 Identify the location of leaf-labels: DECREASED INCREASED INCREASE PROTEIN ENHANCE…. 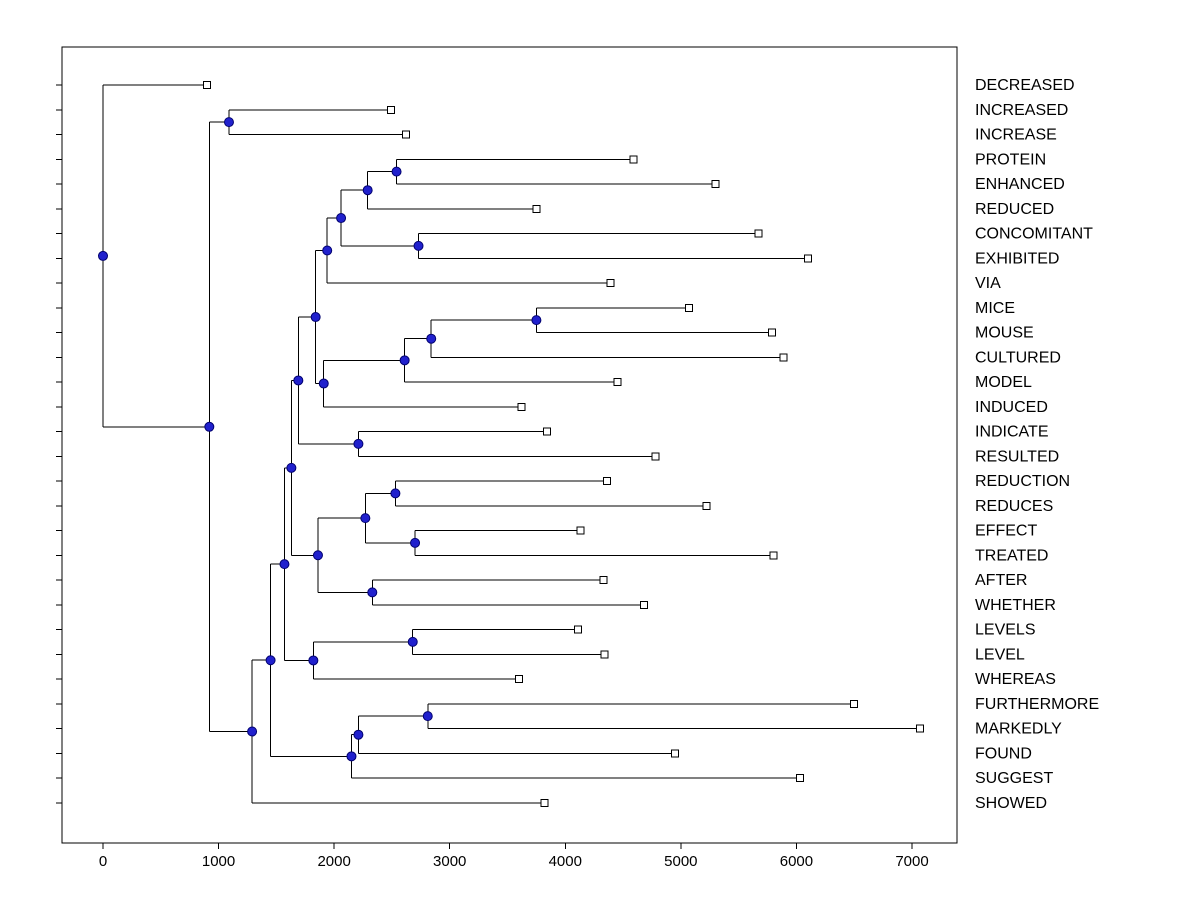
(1037, 444).